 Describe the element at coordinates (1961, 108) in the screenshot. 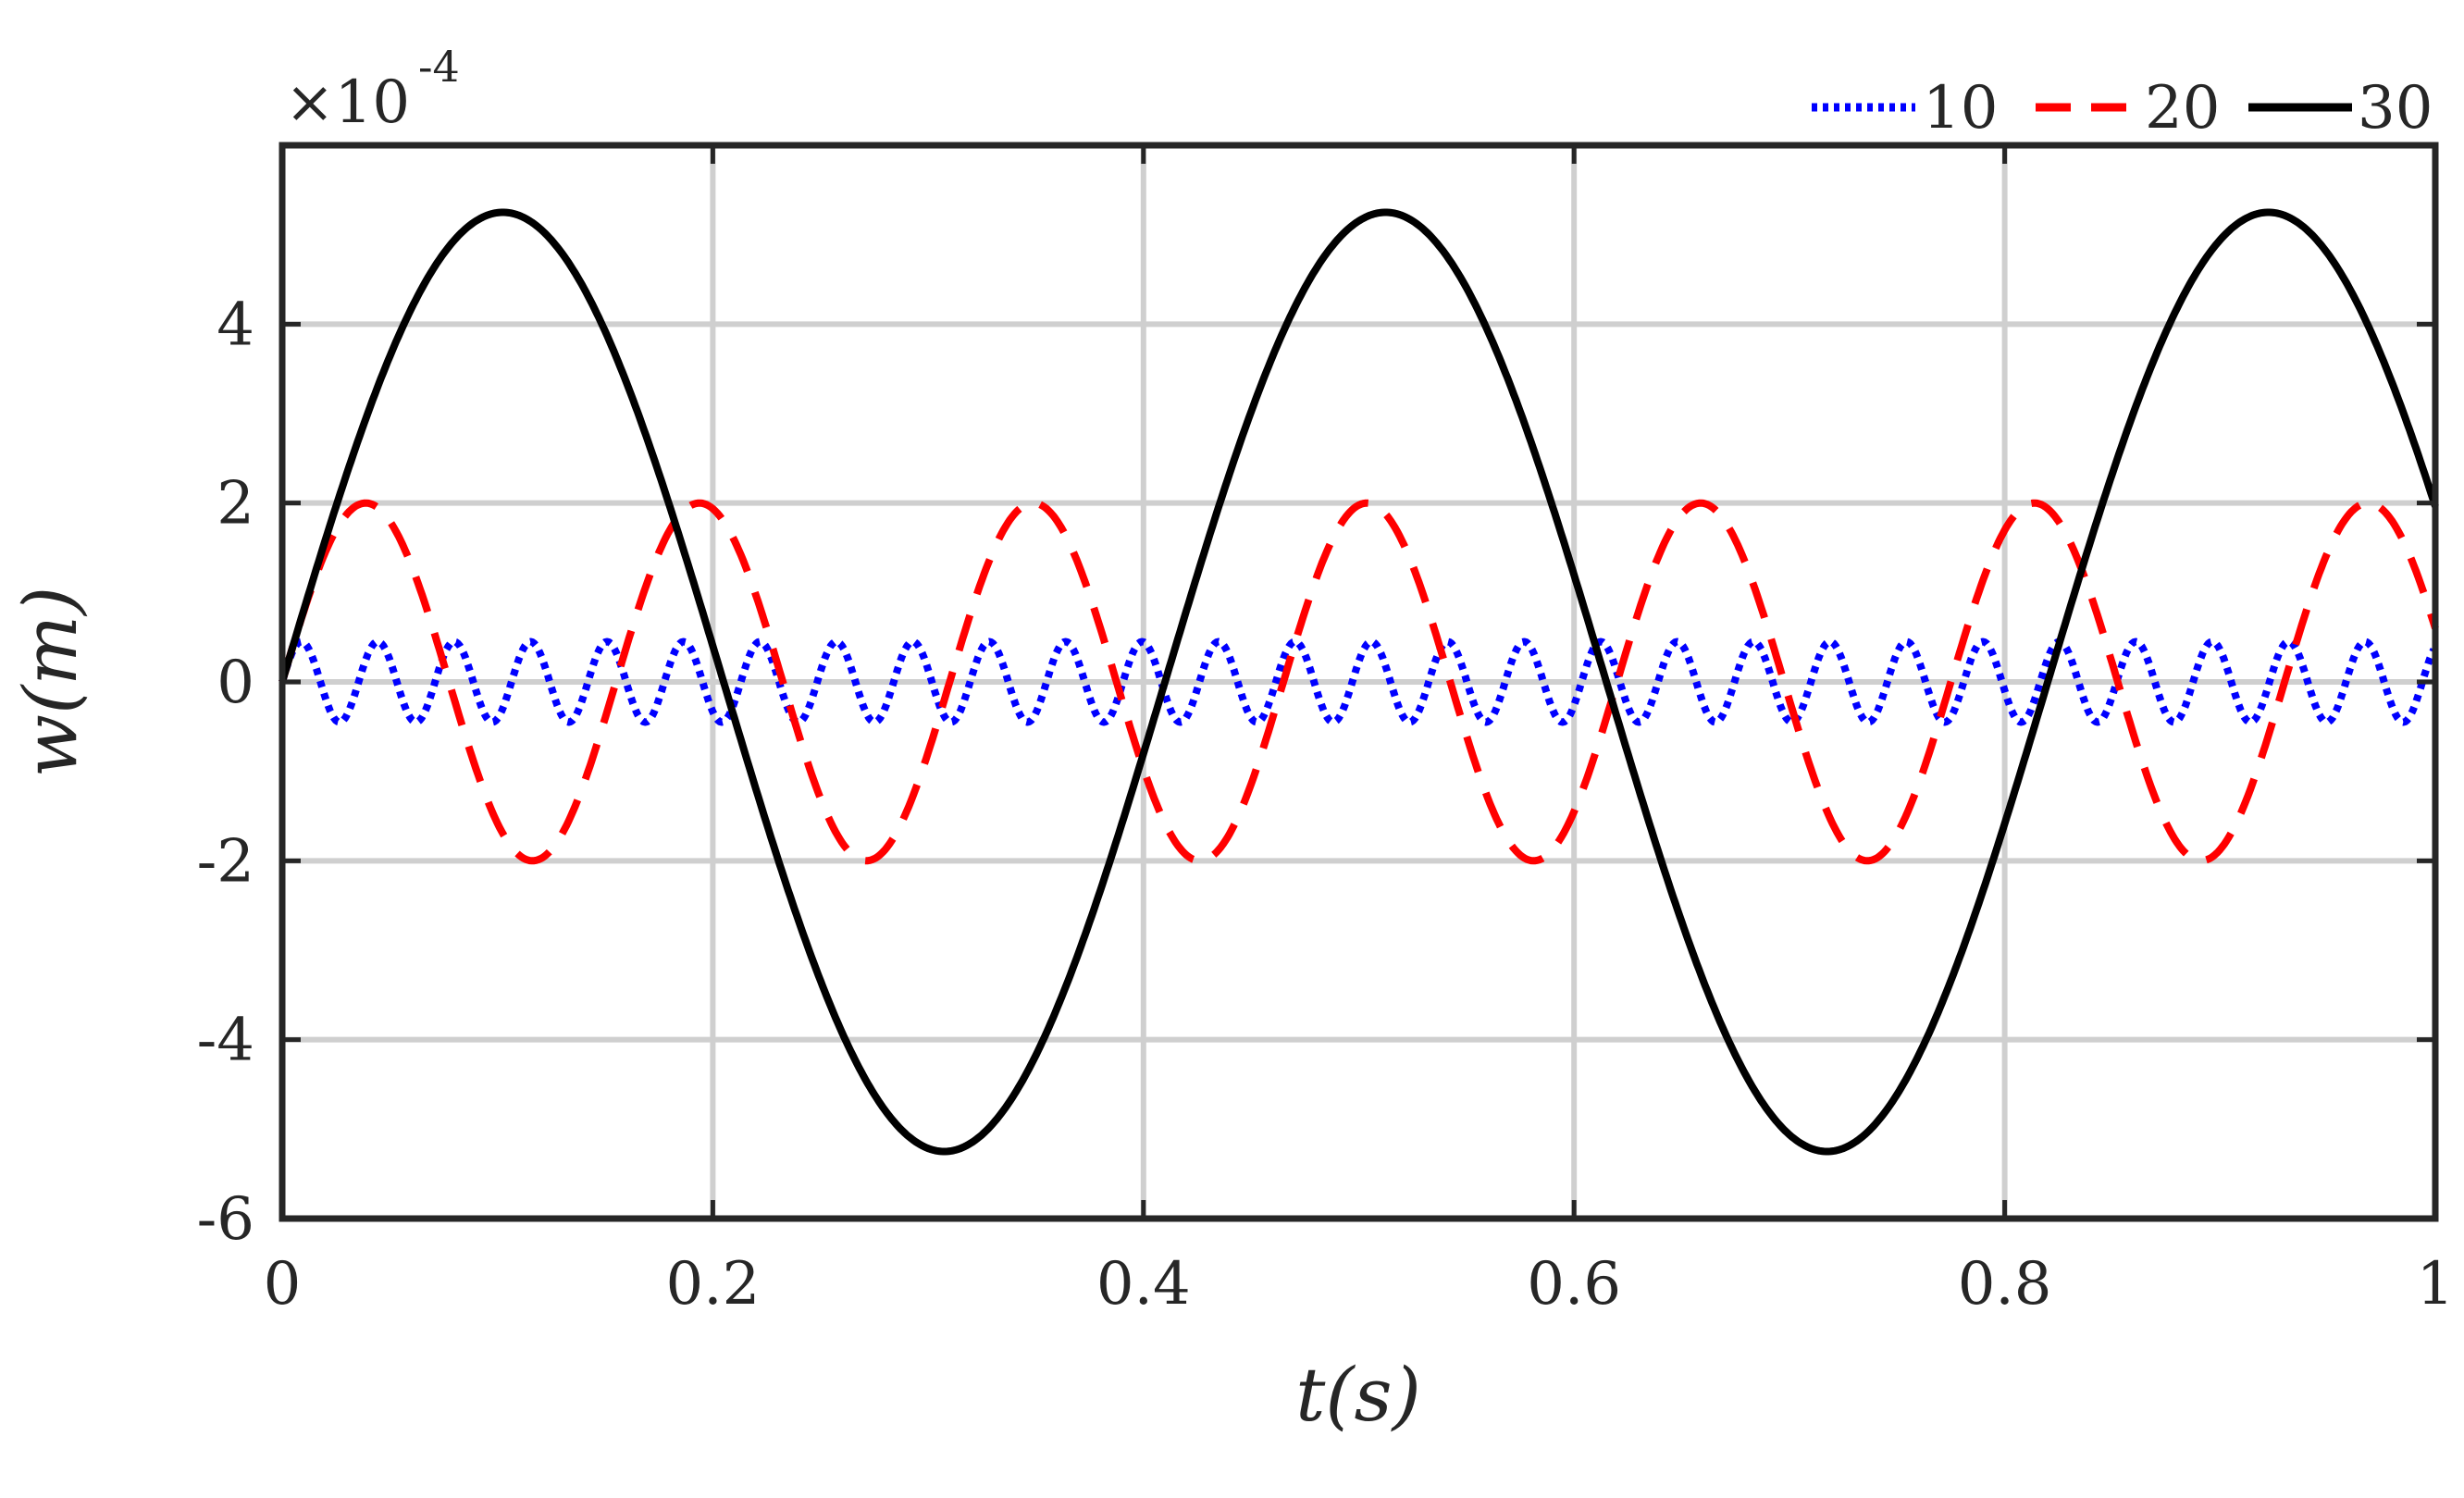

I see `legend-label-10: 10` at that location.